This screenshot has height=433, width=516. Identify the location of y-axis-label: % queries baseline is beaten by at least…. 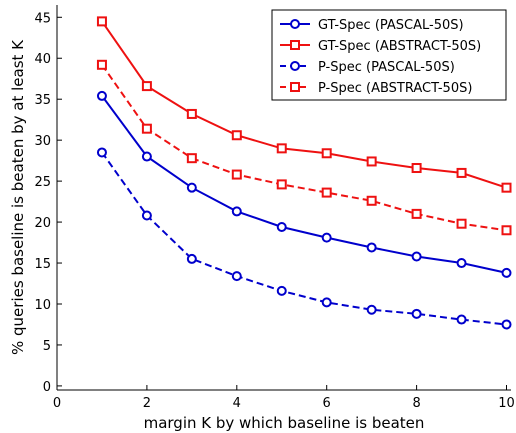
(18, 197).